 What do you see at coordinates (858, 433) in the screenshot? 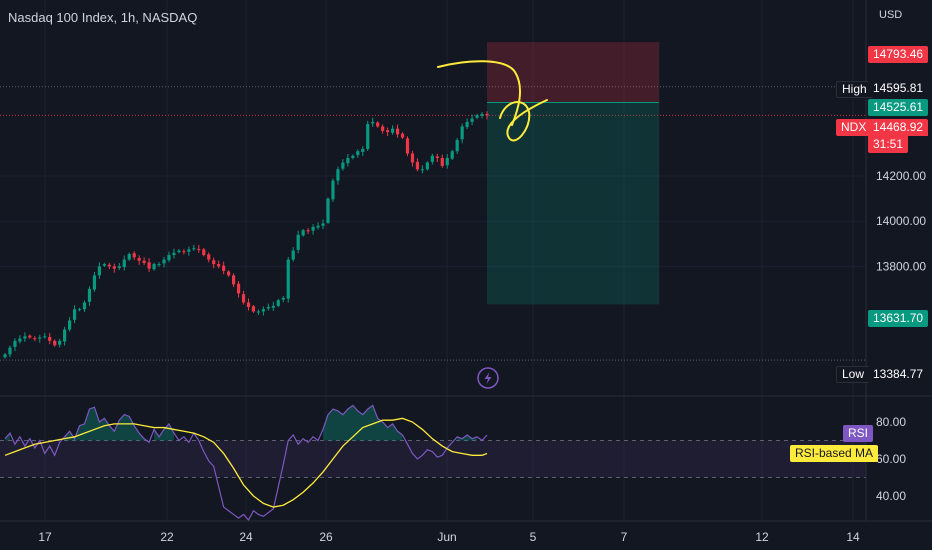
I see `rsi-label: RSI` at bounding box center [858, 433].